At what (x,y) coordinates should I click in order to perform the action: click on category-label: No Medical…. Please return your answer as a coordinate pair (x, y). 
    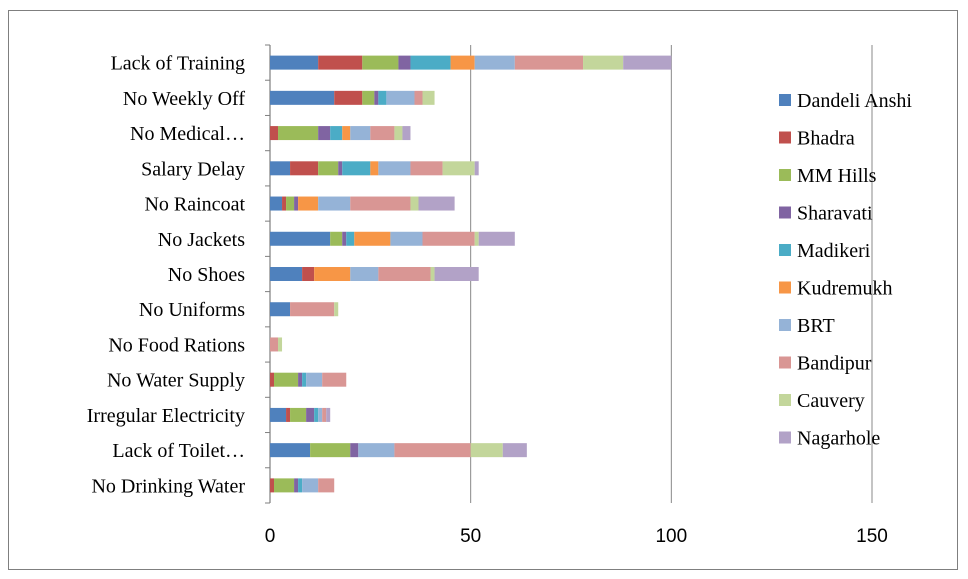
    Looking at the image, I should click on (187, 134).